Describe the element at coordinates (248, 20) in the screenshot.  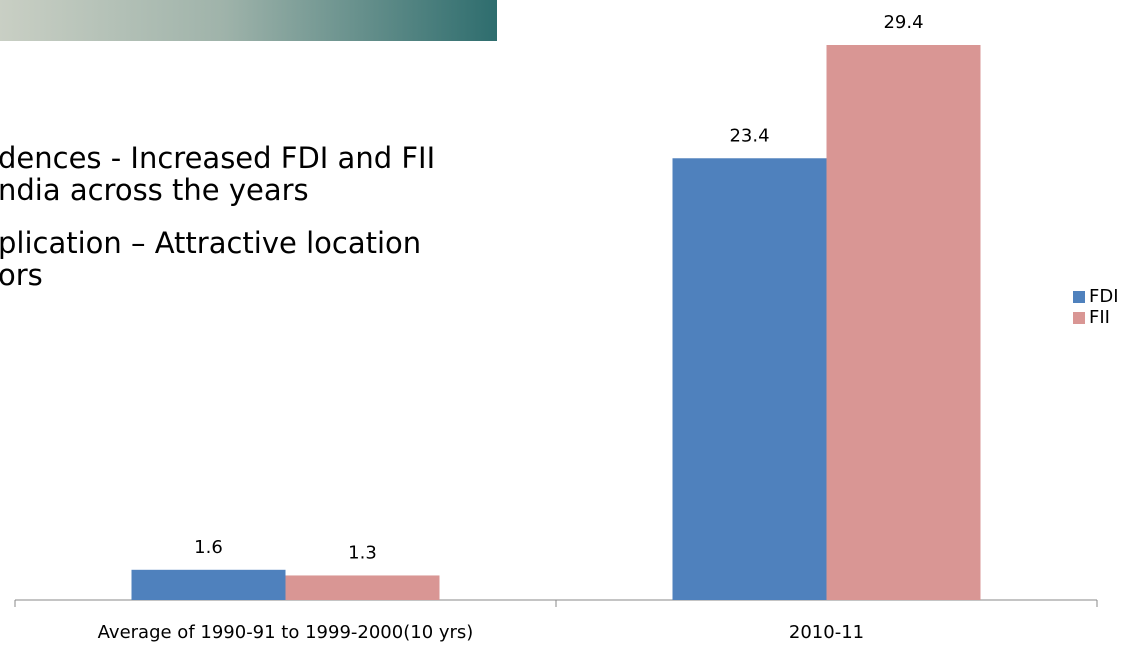
I see `photo` at that location.